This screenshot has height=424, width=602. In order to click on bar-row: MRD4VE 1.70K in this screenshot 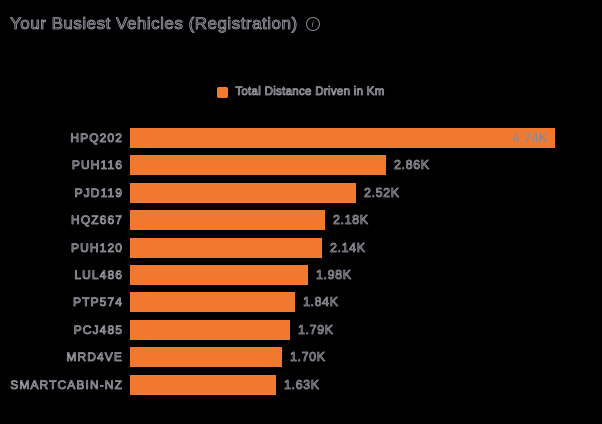, I will do `click(301, 357)`.